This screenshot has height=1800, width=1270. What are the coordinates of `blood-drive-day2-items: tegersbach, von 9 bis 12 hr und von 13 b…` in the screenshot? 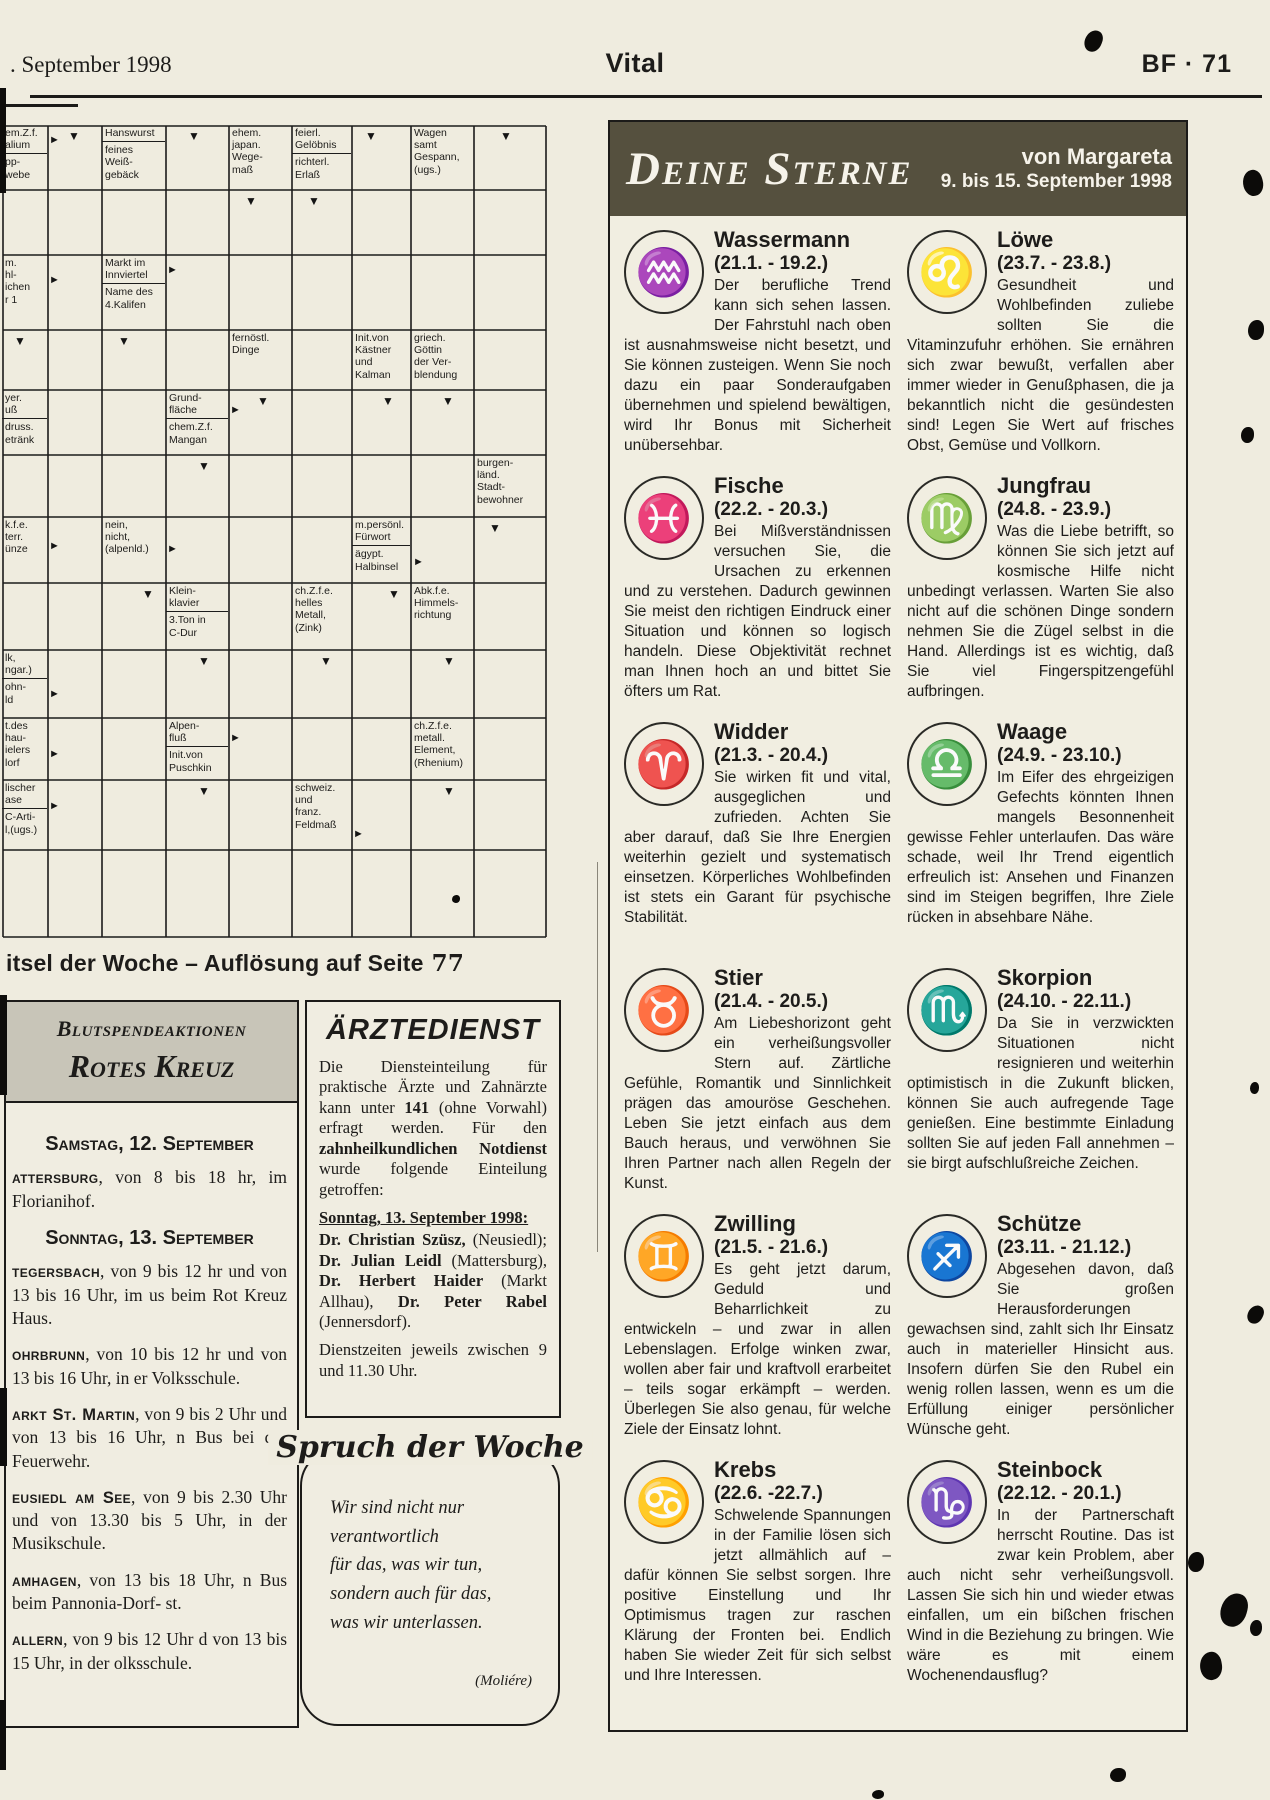 It's located at (149, 1467).